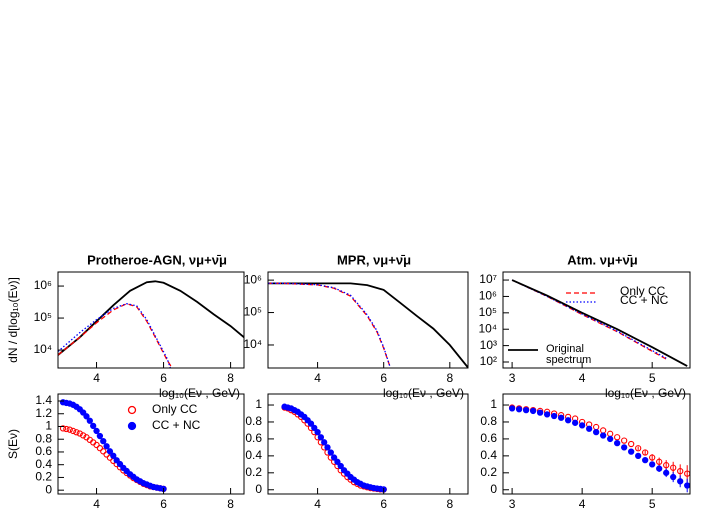  Describe the element at coordinates (43, 400) in the screenshot. I see `y-tick-label: 1.4` at that location.